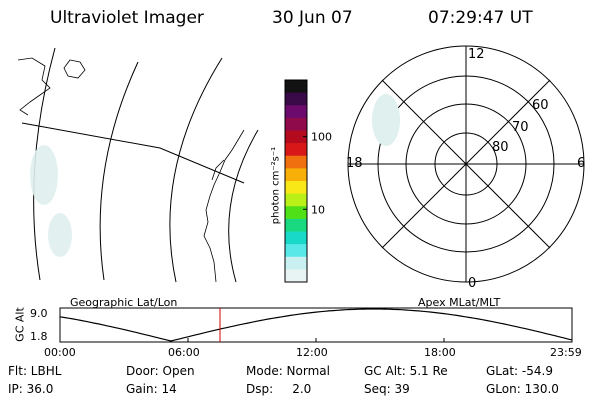 The image size is (600, 400). What do you see at coordinates (459, 302) in the screenshot?
I see `apex-coord-label: Apex MLat/MLT` at bounding box center [459, 302].